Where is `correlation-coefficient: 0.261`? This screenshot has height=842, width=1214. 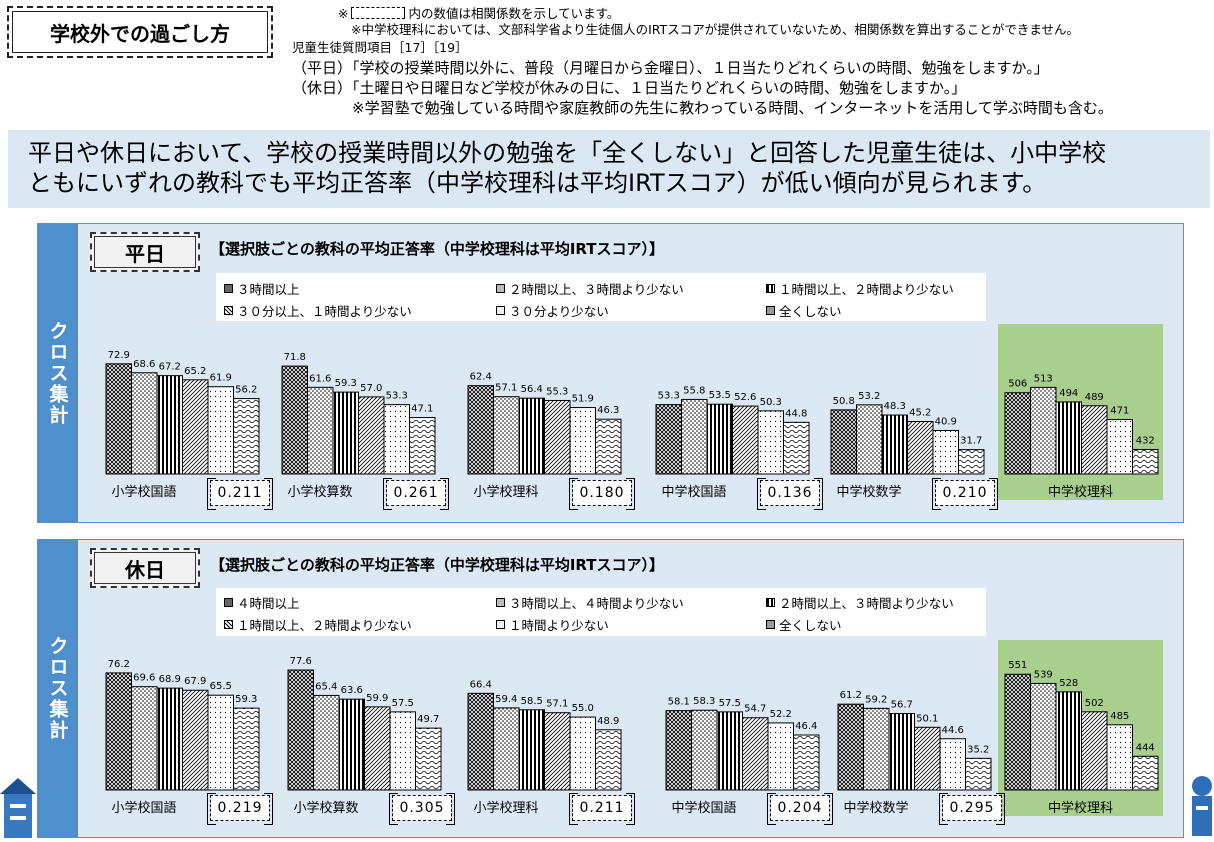
correlation-coefficient: 0.261 is located at coordinates (416, 494).